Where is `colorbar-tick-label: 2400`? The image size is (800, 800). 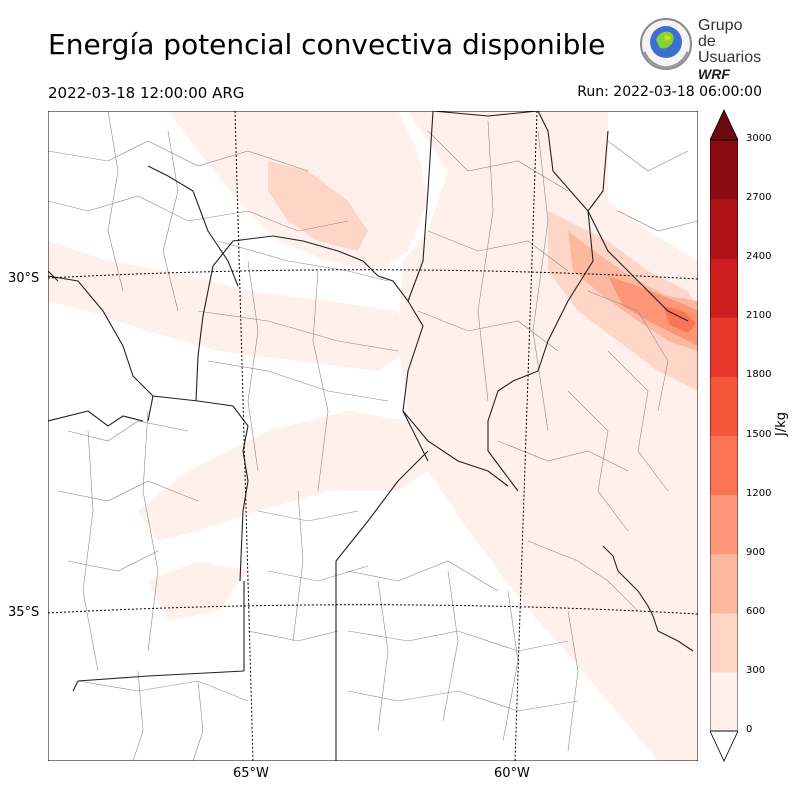
colorbar-tick-label: 2400 is located at coordinates (759, 257).